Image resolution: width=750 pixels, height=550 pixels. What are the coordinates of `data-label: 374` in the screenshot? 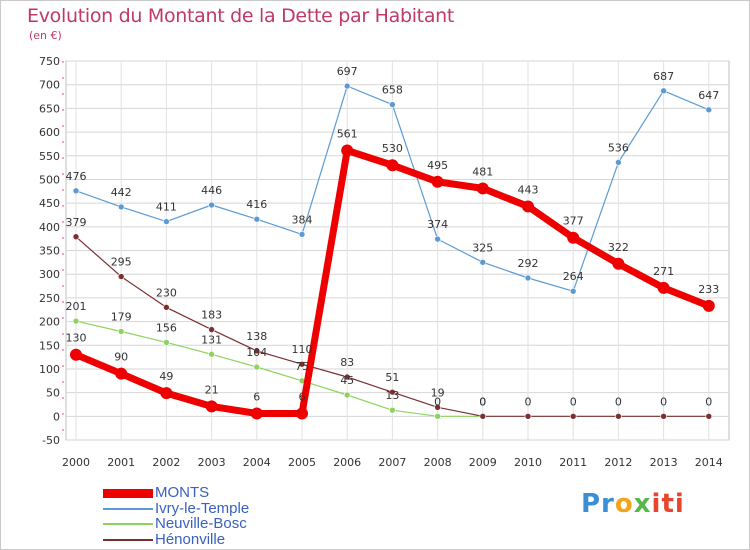 It's located at (437, 224).